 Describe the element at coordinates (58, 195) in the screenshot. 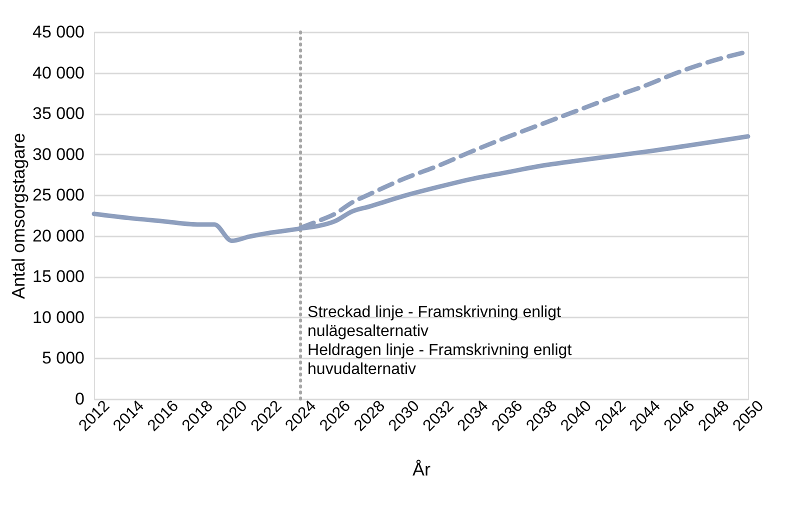

I see `y-tick-label: 25 000` at that location.